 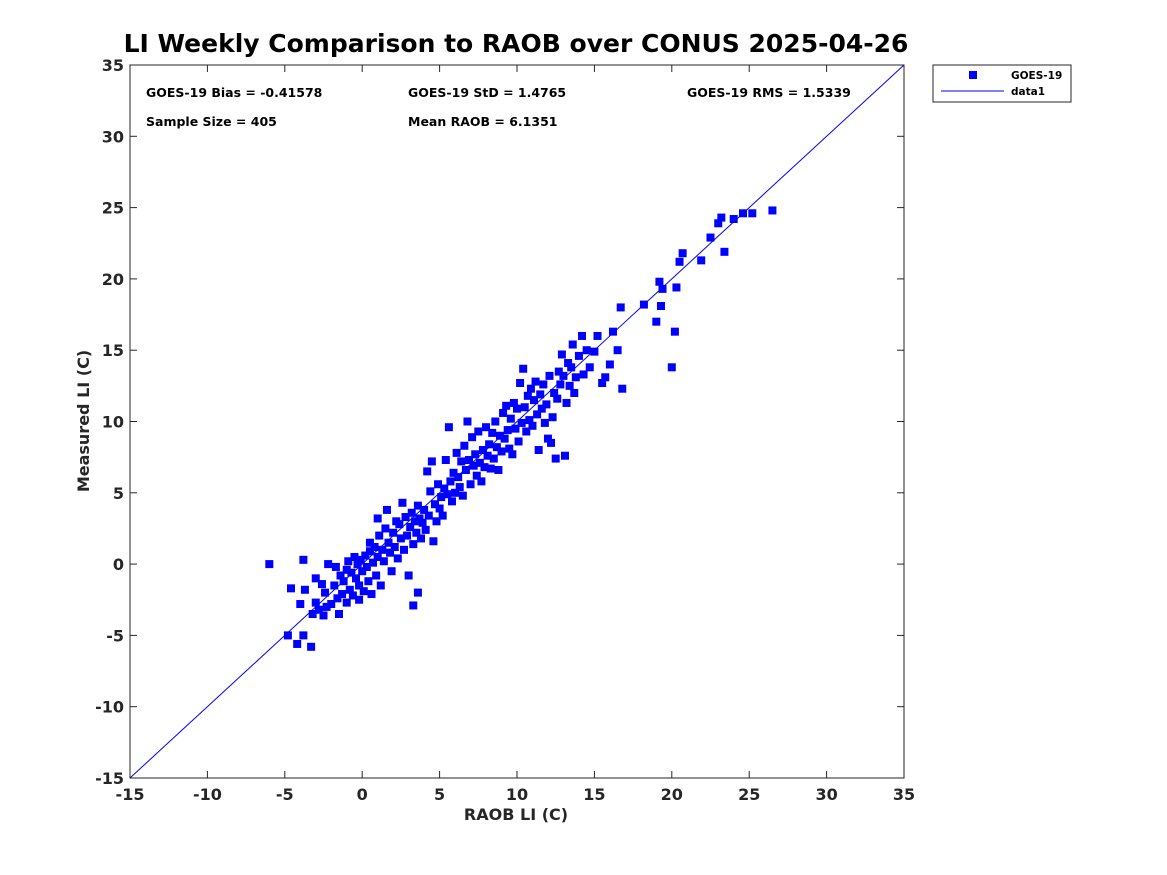 What do you see at coordinates (115, 635) in the screenshot?
I see `y-tick-label: -5` at bounding box center [115, 635].